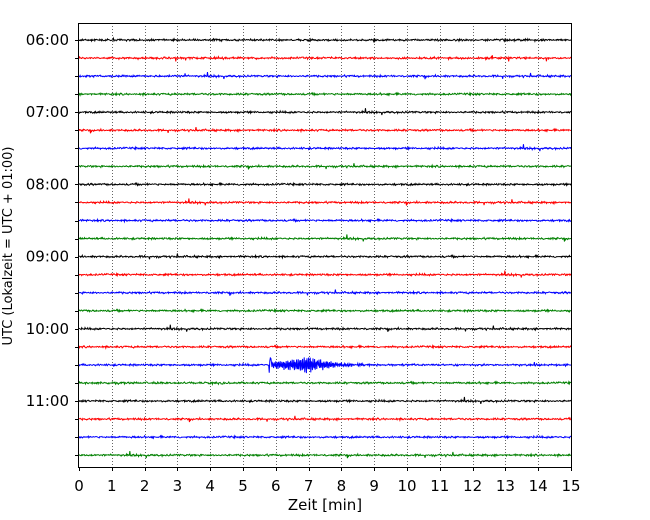 Image resolution: width=650 pixels, height=520 pixels. What do you see at coordinates (538, 486) in the screenshot?
I see `x-tick-label: 14` at bounding box center [538, 486].